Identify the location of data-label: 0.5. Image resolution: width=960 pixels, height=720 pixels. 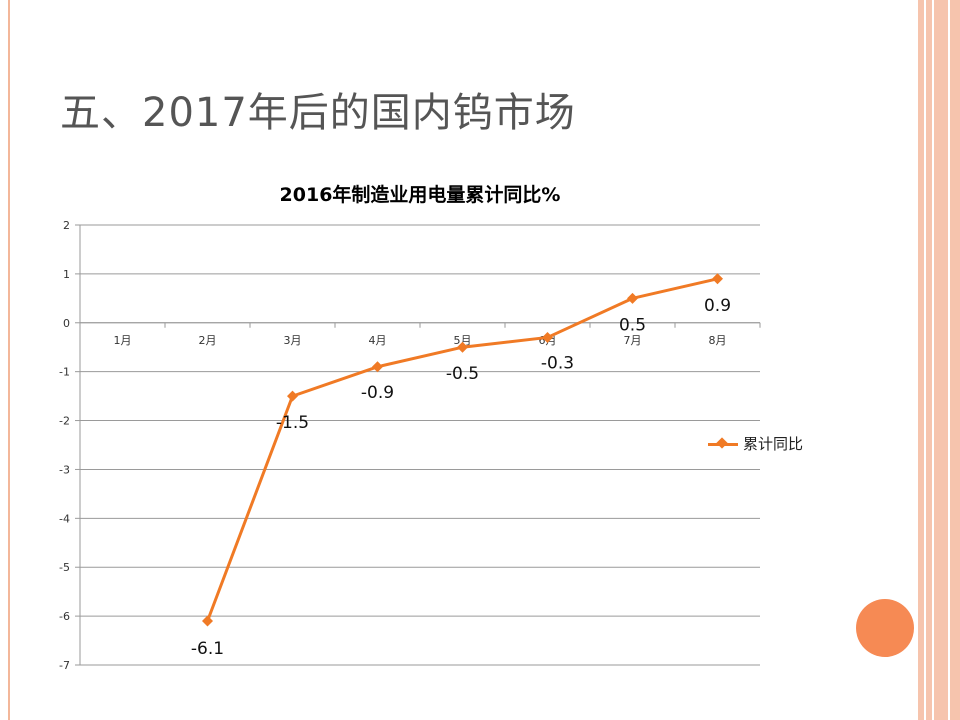
(632, 325).